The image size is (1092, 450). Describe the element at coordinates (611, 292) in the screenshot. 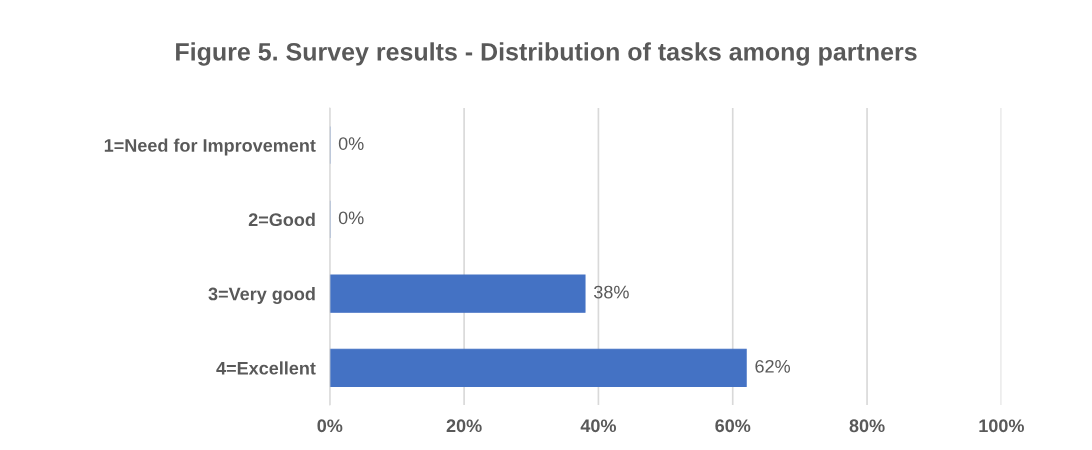

I see `data-label: 38%` at that location.